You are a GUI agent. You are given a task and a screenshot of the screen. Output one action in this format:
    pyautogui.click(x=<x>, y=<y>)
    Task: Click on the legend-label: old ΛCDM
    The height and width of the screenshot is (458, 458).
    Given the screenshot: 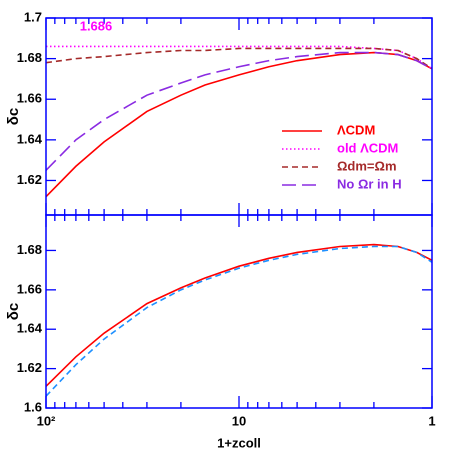 What is the action you would take?
    pyautogui.click(x=367, y=147)
    